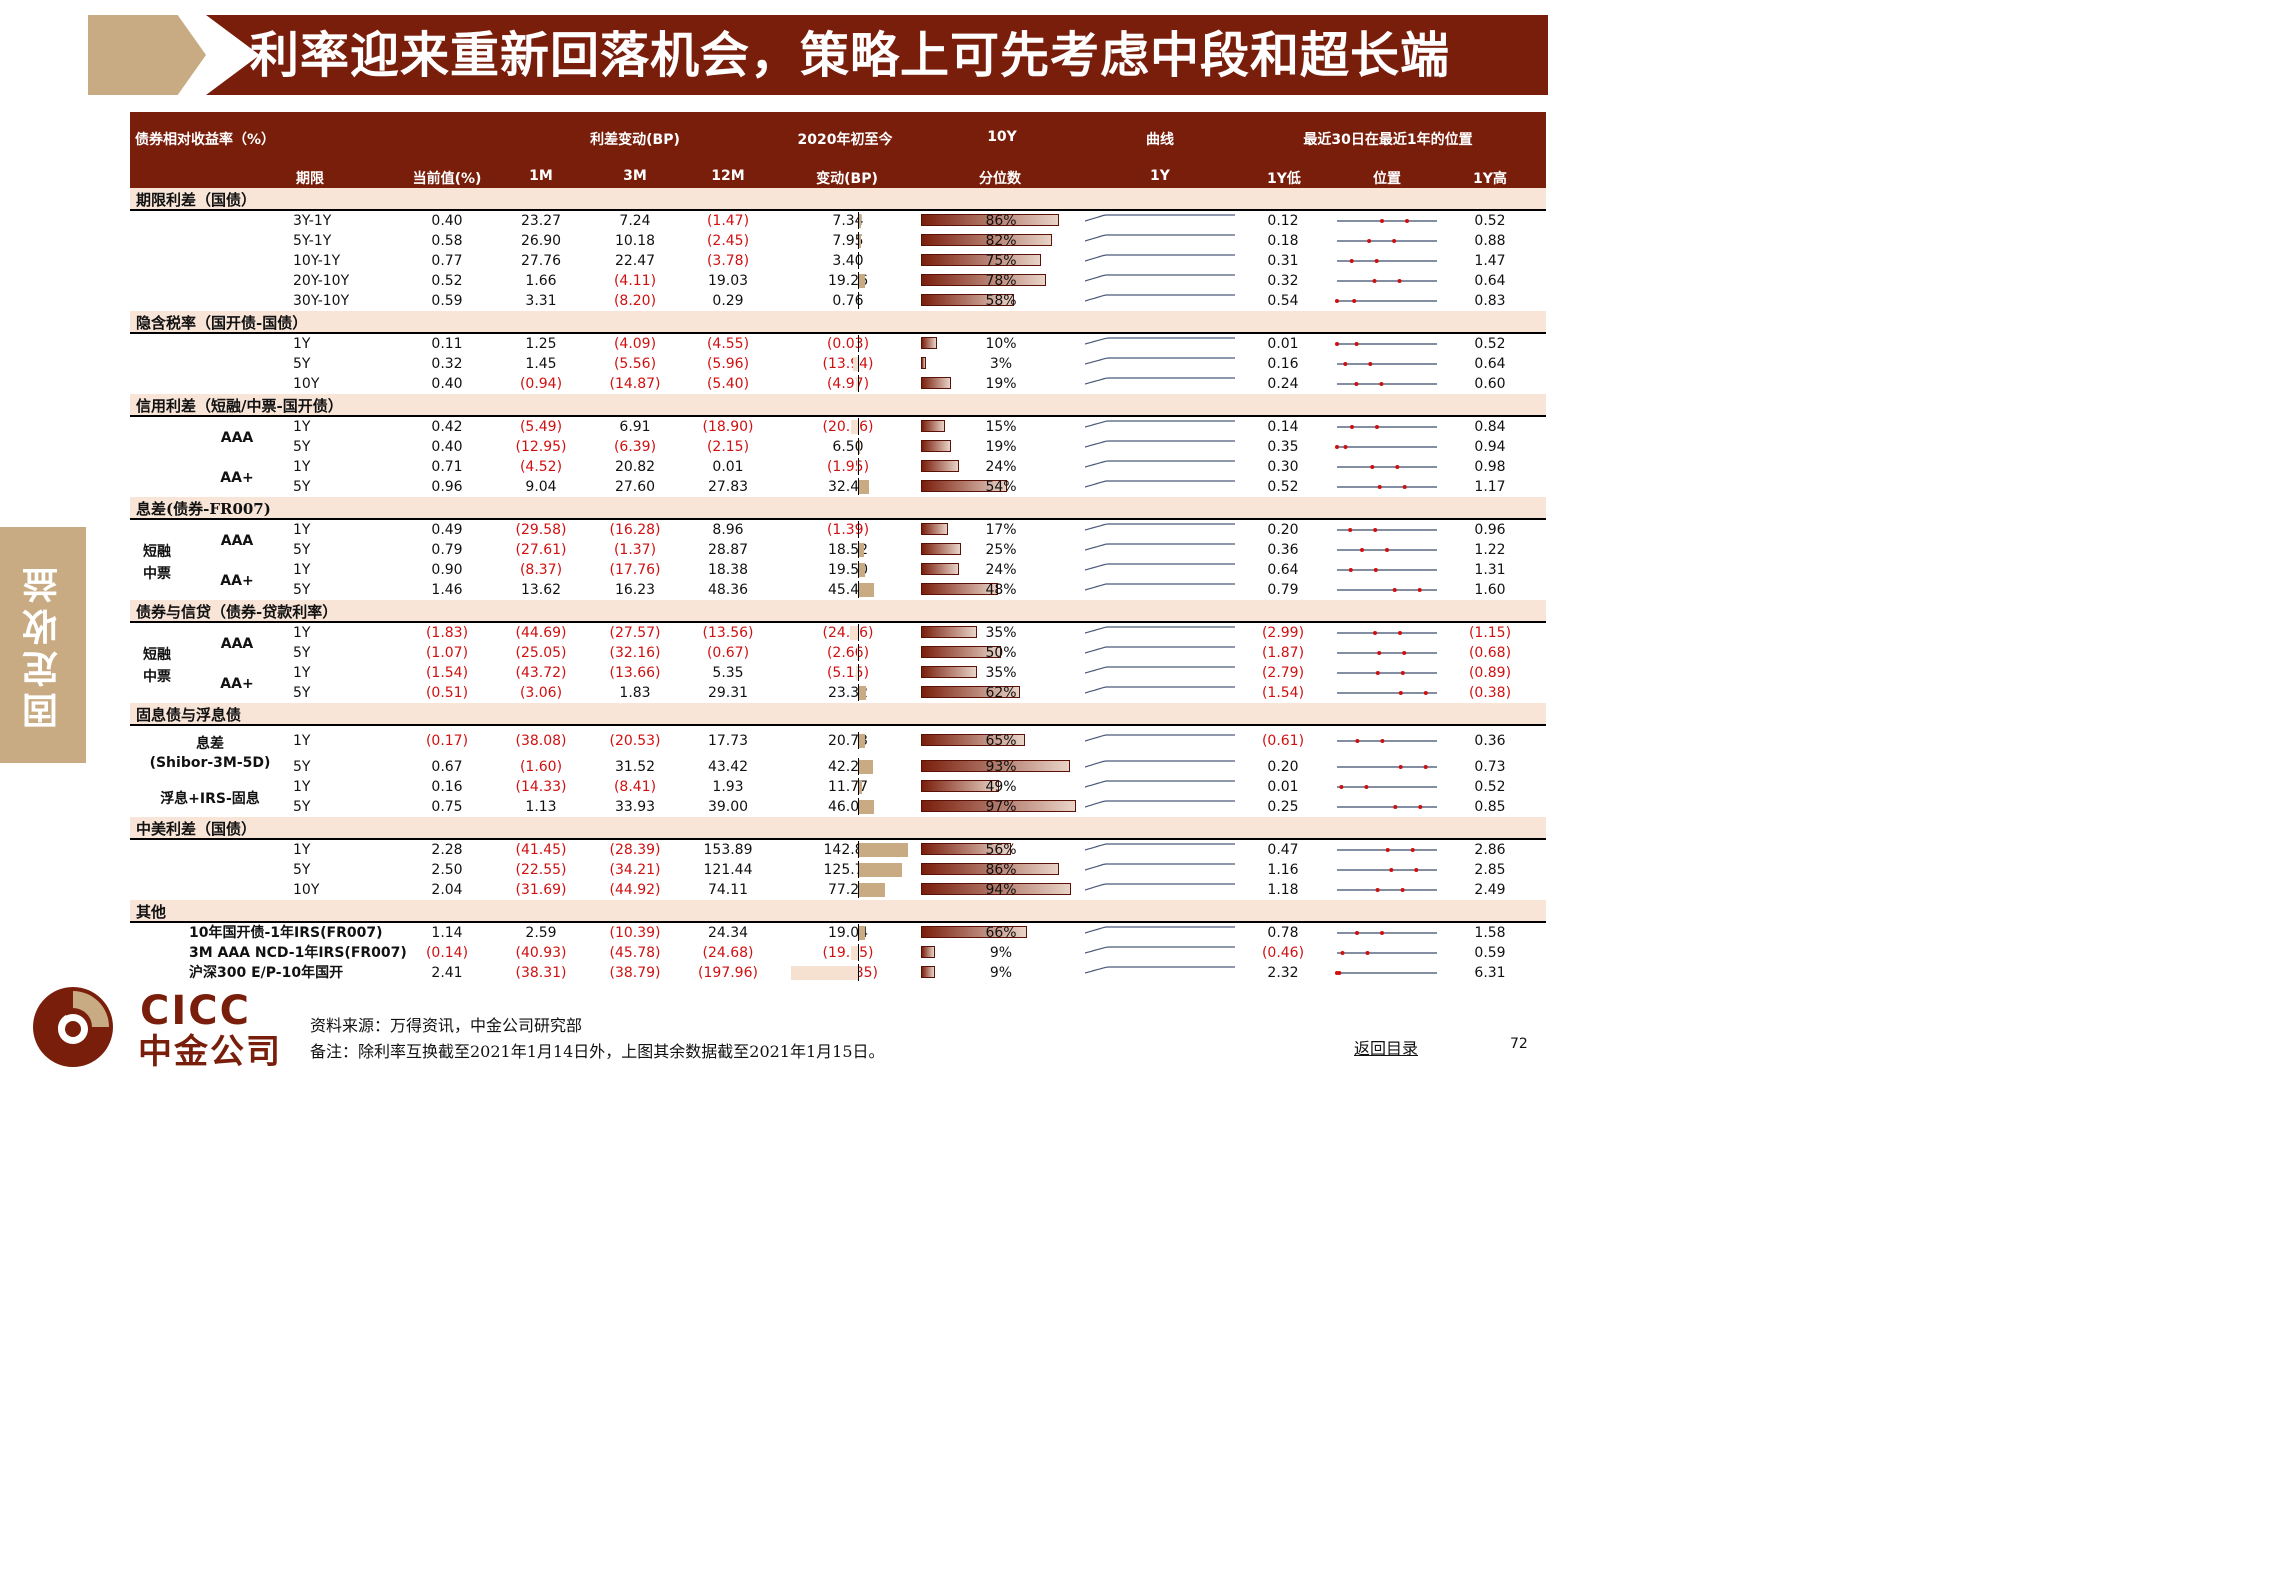 The height and width of the screenshot is (1587, 2272). I want to click on cell-1y-low: 0.36, so click(1283, 550).